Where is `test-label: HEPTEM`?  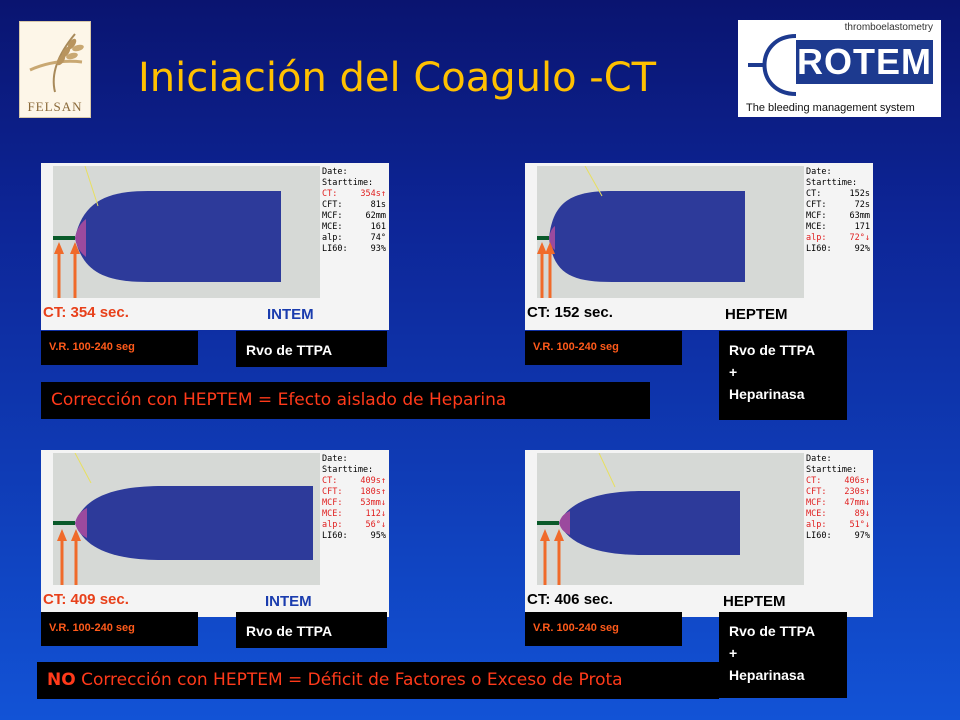 test-label: HEPTEM is located at coordinates (754, 601).